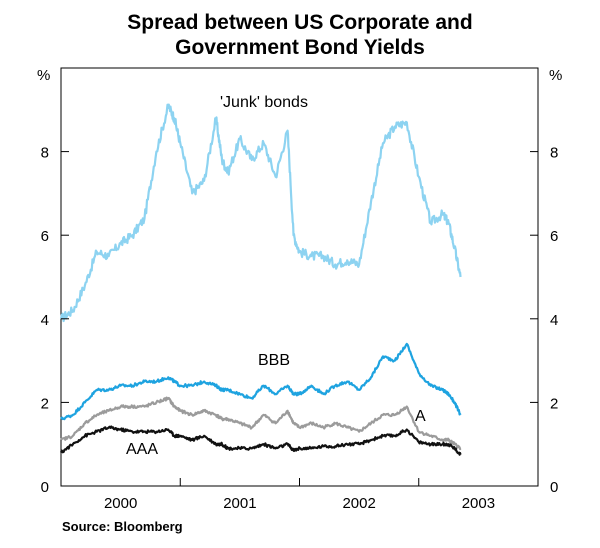  Describe the element at coordinates (122, 526) in the screenshot. I see `source-note: Source: Bloomberg` at that location.